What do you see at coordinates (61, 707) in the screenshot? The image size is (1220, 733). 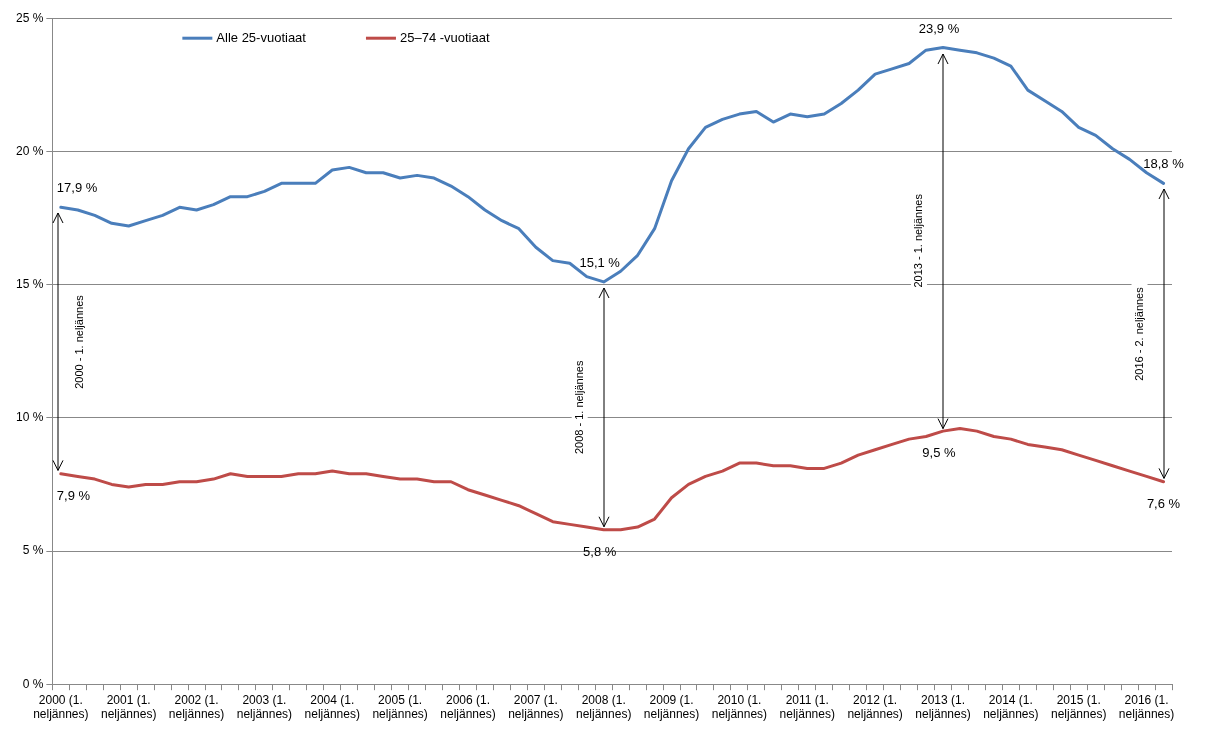 I see `x-tick-label: 2000 (1. neljännes)` at bounding box center [61, 707].